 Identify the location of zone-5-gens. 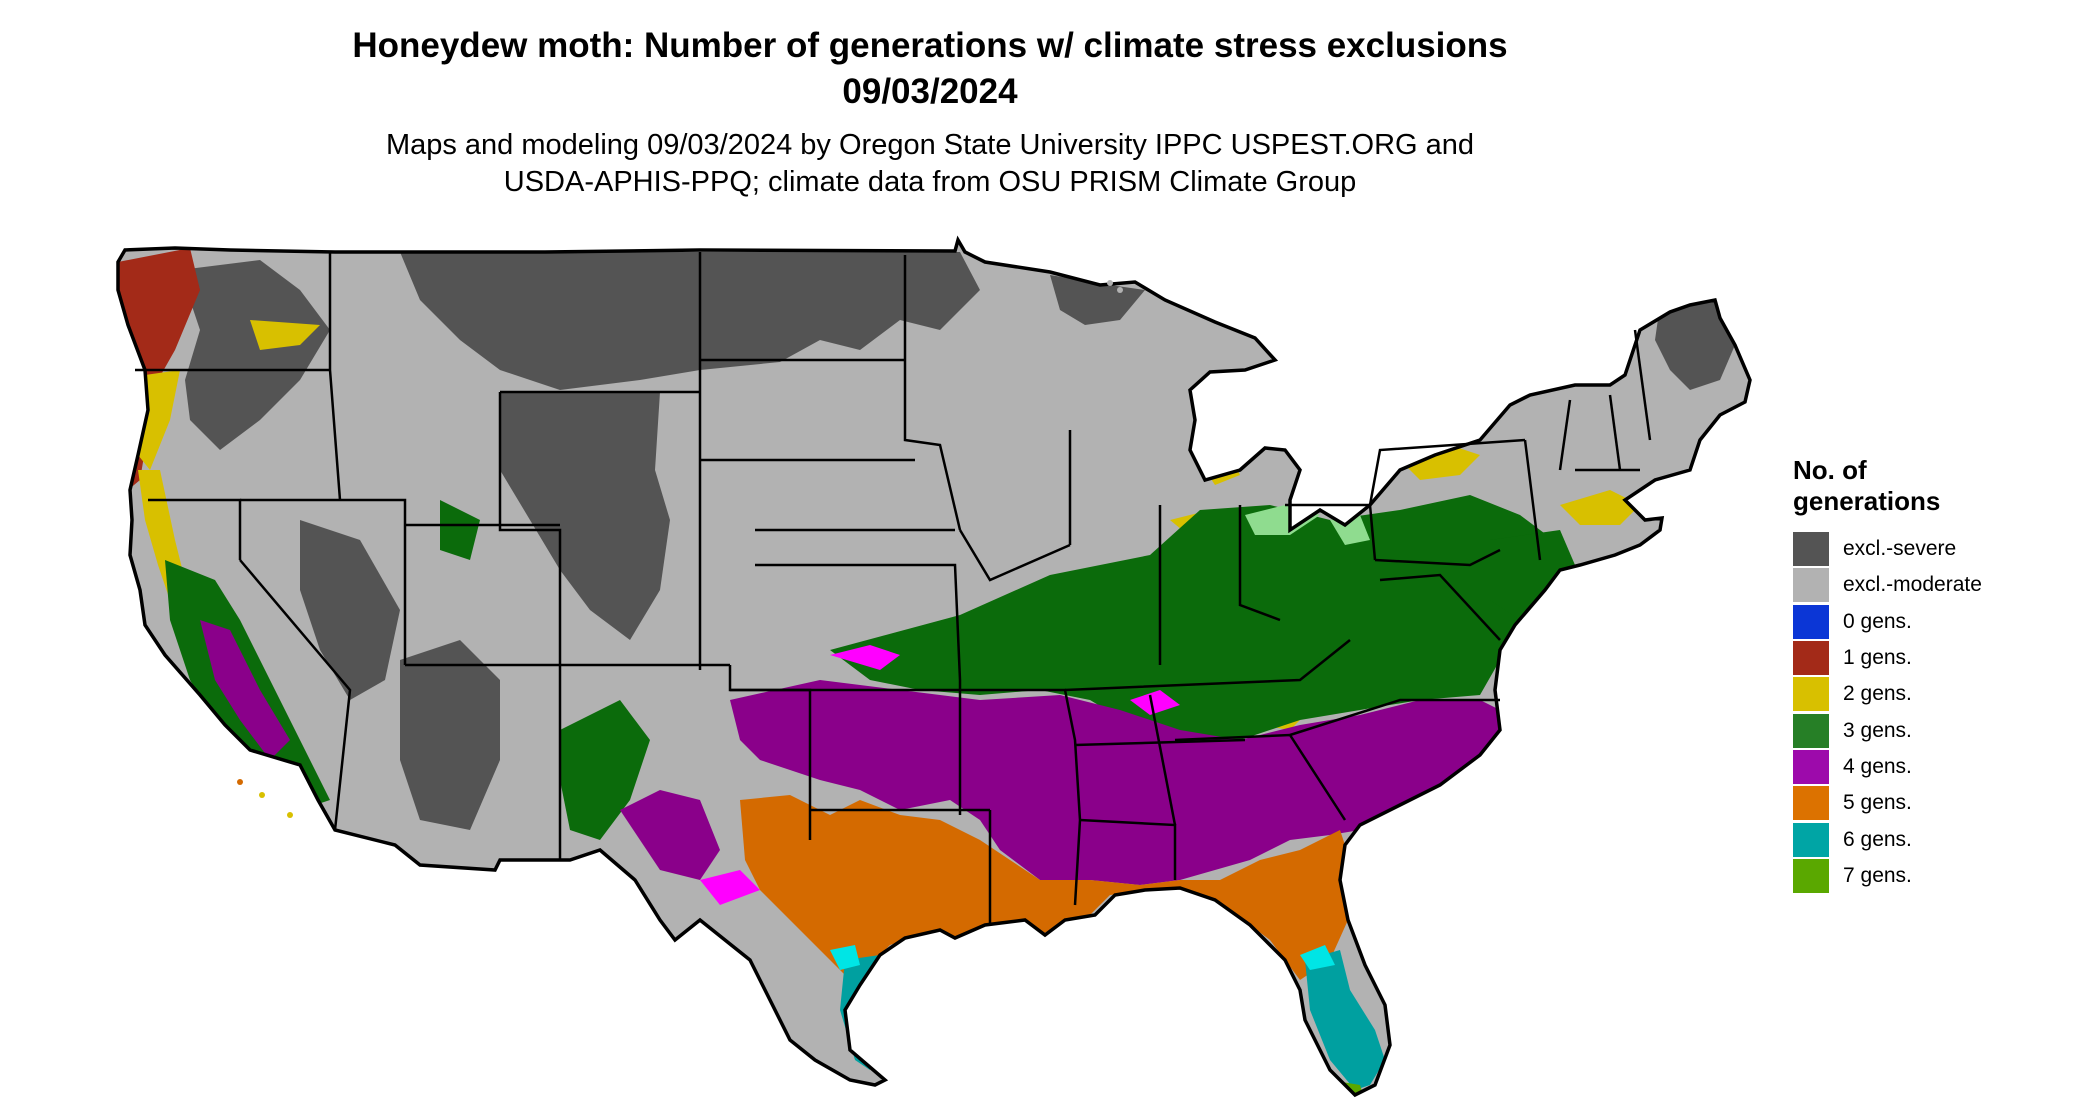
(1045, 887).